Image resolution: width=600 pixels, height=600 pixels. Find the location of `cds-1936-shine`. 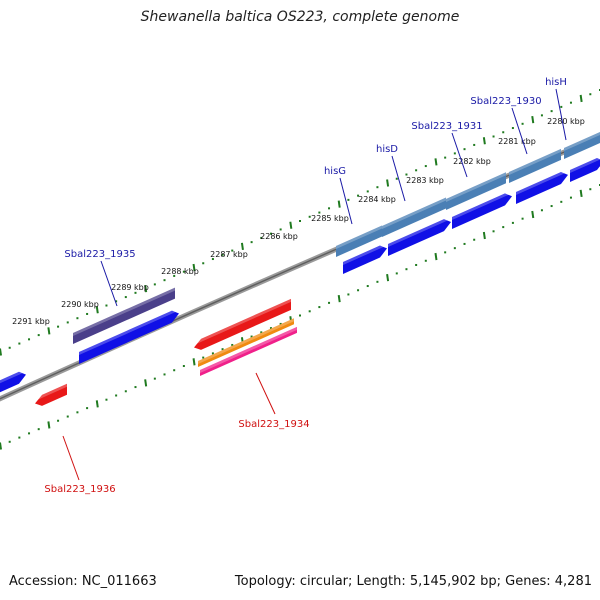

cds-1936-shine is located at coordinates (51, 392).